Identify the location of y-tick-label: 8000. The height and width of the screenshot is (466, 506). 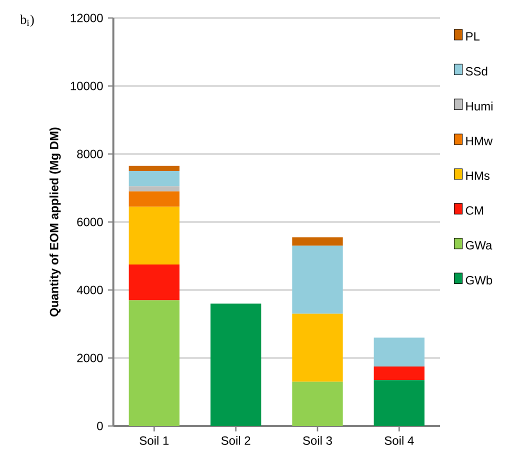
(90, 154).